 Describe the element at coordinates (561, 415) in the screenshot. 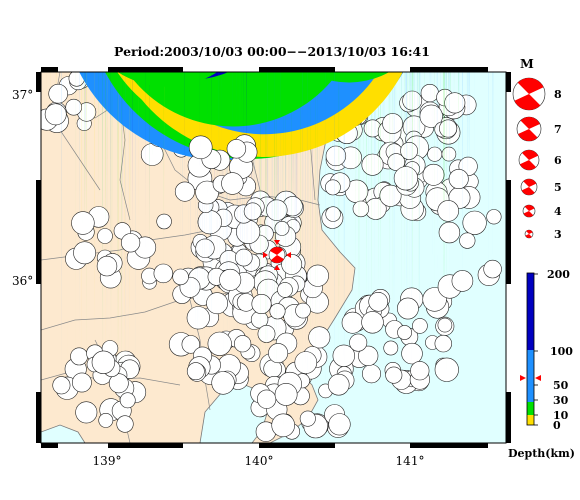

I see `depth-tick-10: 10` at that location.